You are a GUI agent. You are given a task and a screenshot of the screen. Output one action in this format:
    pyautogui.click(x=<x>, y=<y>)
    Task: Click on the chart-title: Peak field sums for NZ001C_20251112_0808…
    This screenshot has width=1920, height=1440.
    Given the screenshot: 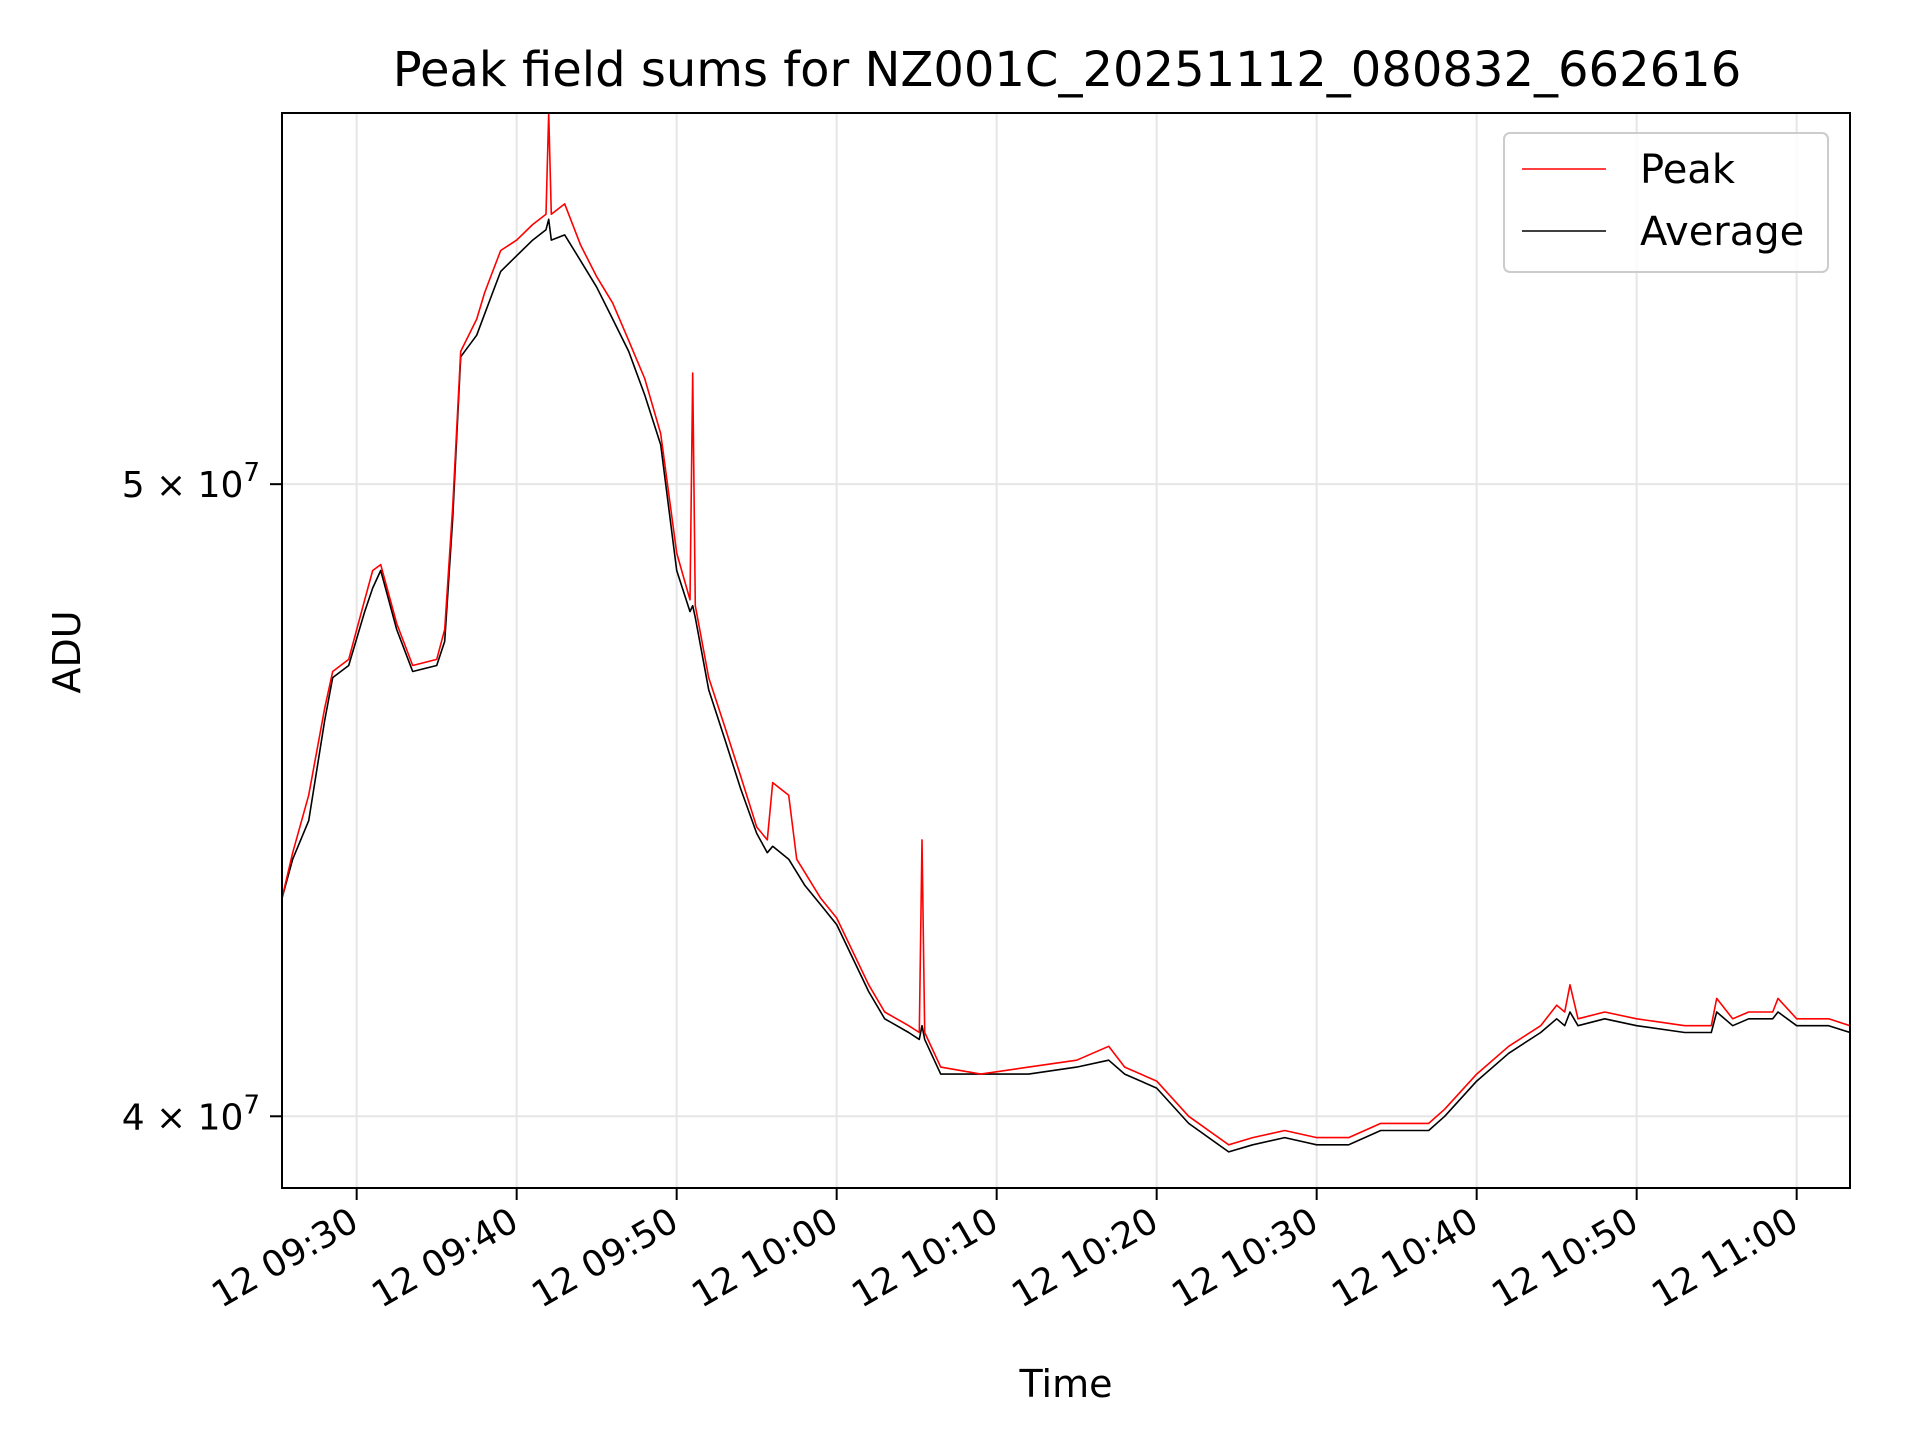 What is the action you would take?
    pyautogui.click(x=1067, y=70)
    